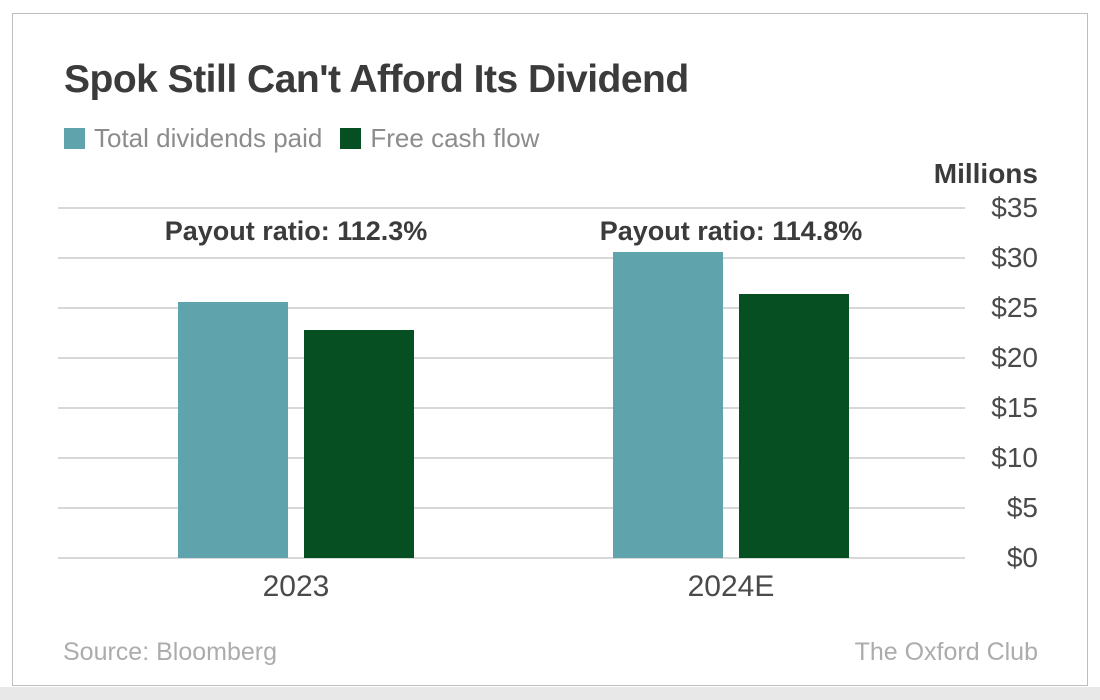  What do you see at coordinates (731, 586) in the screenshot?
I see `x-axis-label-2024e: 2024E` at bounding box center [731, 586].